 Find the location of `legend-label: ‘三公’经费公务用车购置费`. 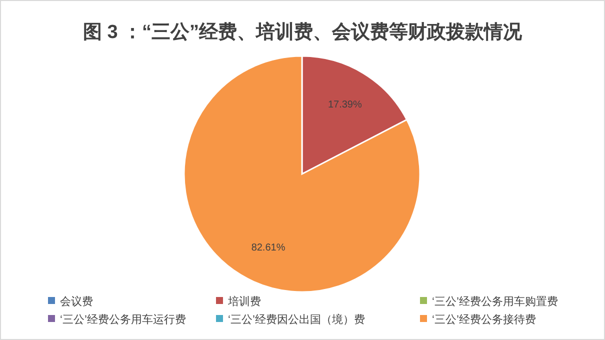

legend-label: ‘三公’经费公务用车购置费 is located at coordinates (495, 301).